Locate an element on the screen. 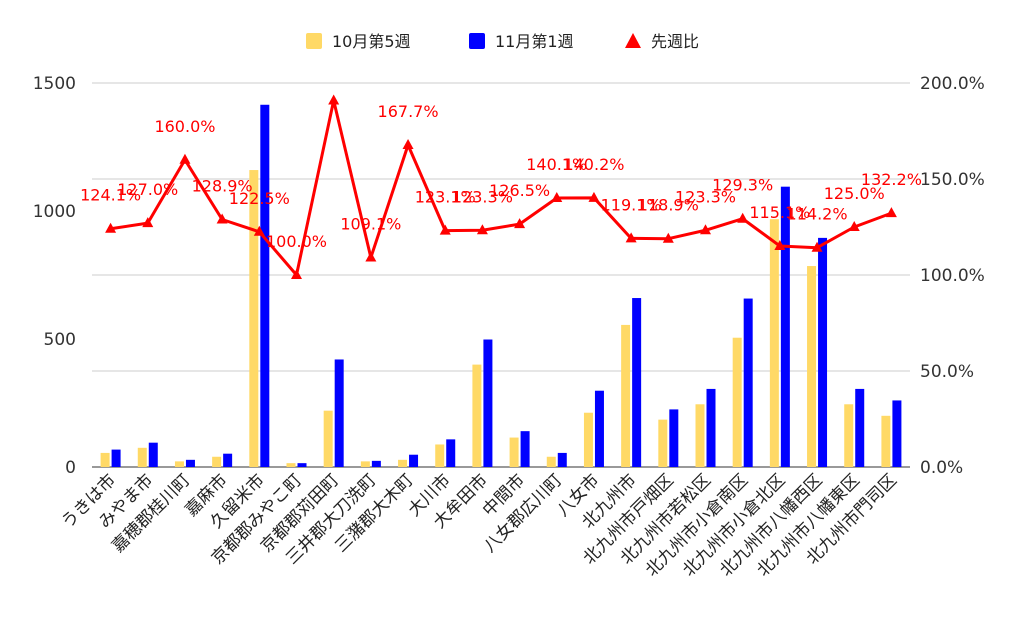  y-axis-right: 0.0% 50.0% 100.0% 150.0% 200.0% is located at coordinates (952, 276).